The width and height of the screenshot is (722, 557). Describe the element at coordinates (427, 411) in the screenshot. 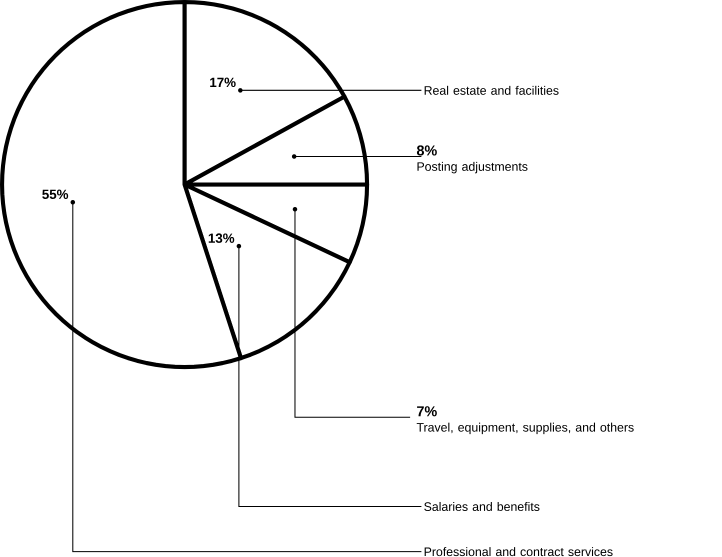

I see `data-label: 7%` at that location.